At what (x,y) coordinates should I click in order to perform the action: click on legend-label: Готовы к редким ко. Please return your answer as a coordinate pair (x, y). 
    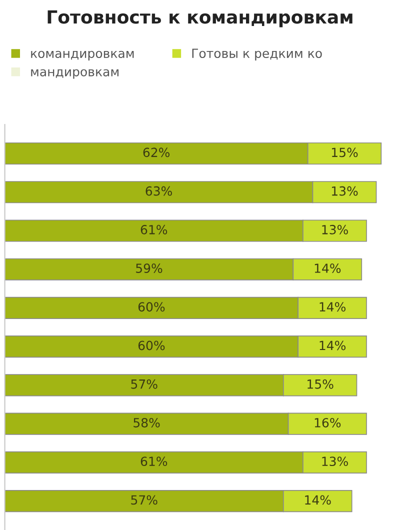
    Looking at the image, I should click on (257, 54).